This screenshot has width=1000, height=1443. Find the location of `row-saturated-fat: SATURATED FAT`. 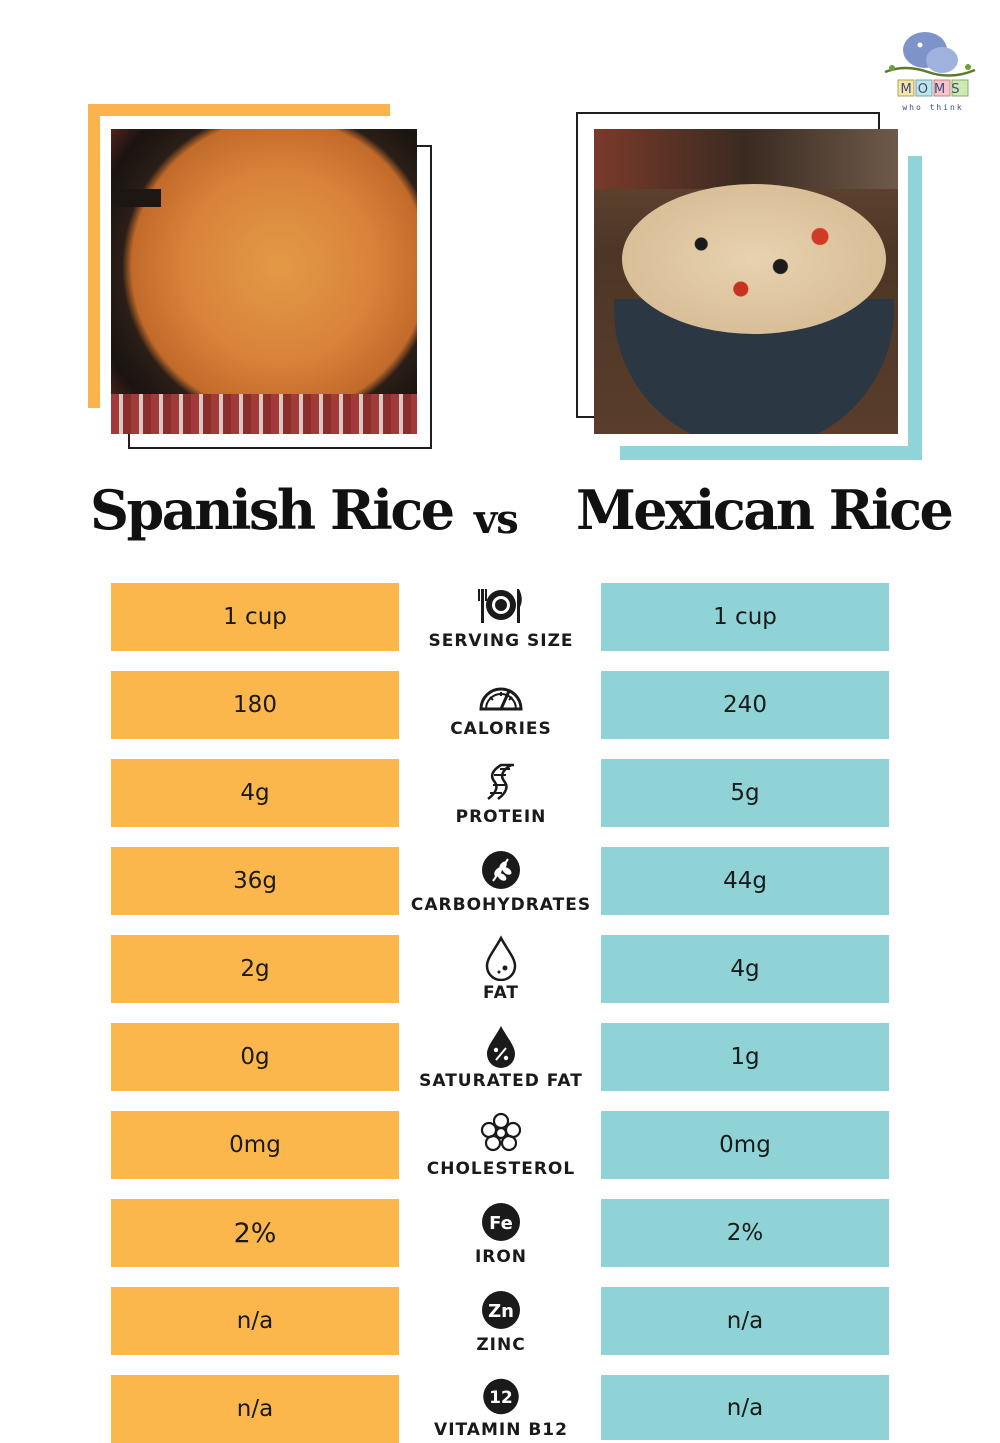

row-saturated-fat: SATURATED FAT is located at coordinates (501, 1063).